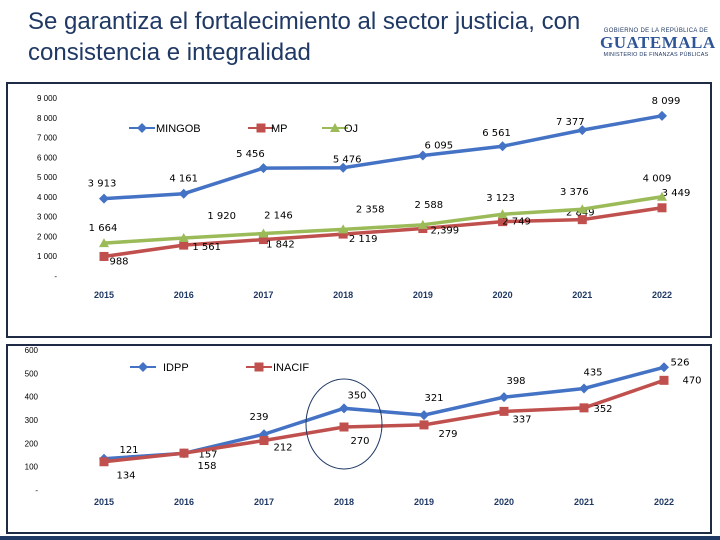 The width and height of the screenshot is (720, 540). Describe the element at coordinates (515, 381) in the screenshot. I see `chart2-data-label: 398` at that location.